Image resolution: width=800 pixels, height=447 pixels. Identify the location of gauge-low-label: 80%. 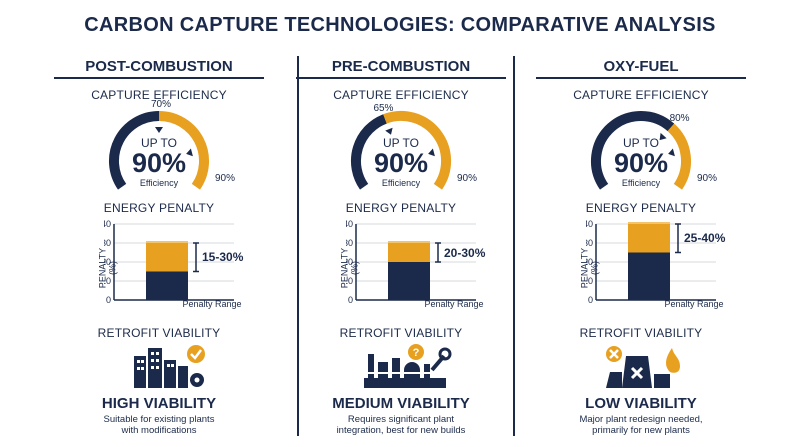
(679, 118).